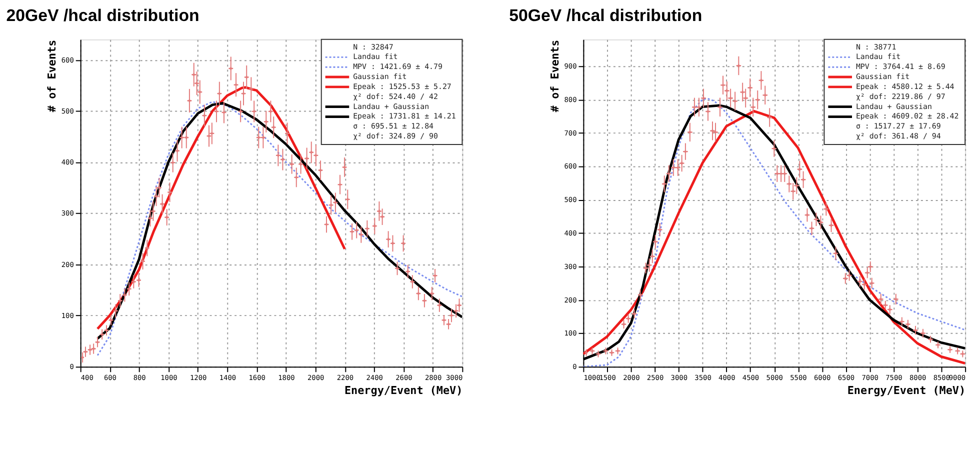 The image size is (972, 451). I want to click on chart-title: 20GeV /hcal distribution, so click(103, 15).